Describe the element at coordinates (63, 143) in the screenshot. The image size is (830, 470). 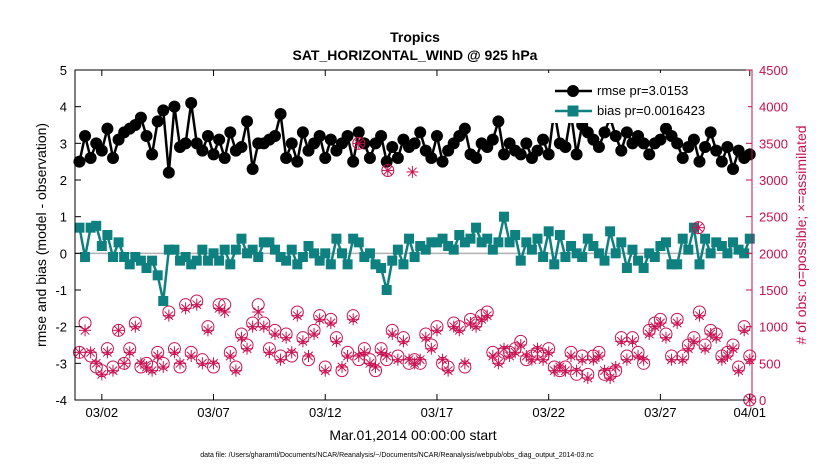
I see `left-tick-label: 3` at that location.